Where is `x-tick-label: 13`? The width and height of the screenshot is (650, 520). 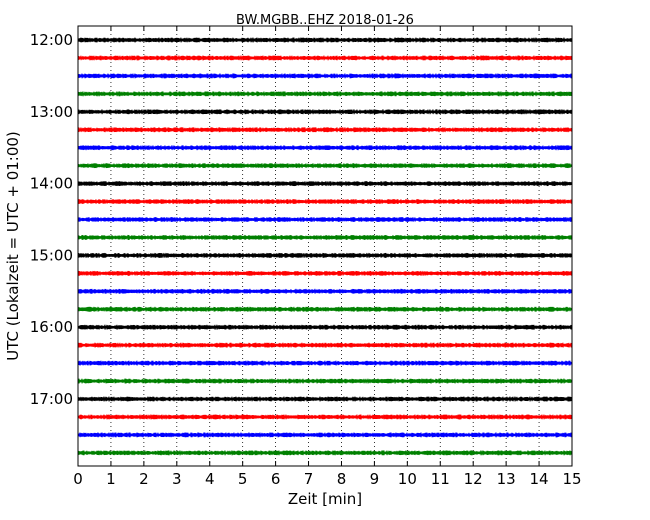 x-tick-label: 13 is located at coordinates (506, 479).